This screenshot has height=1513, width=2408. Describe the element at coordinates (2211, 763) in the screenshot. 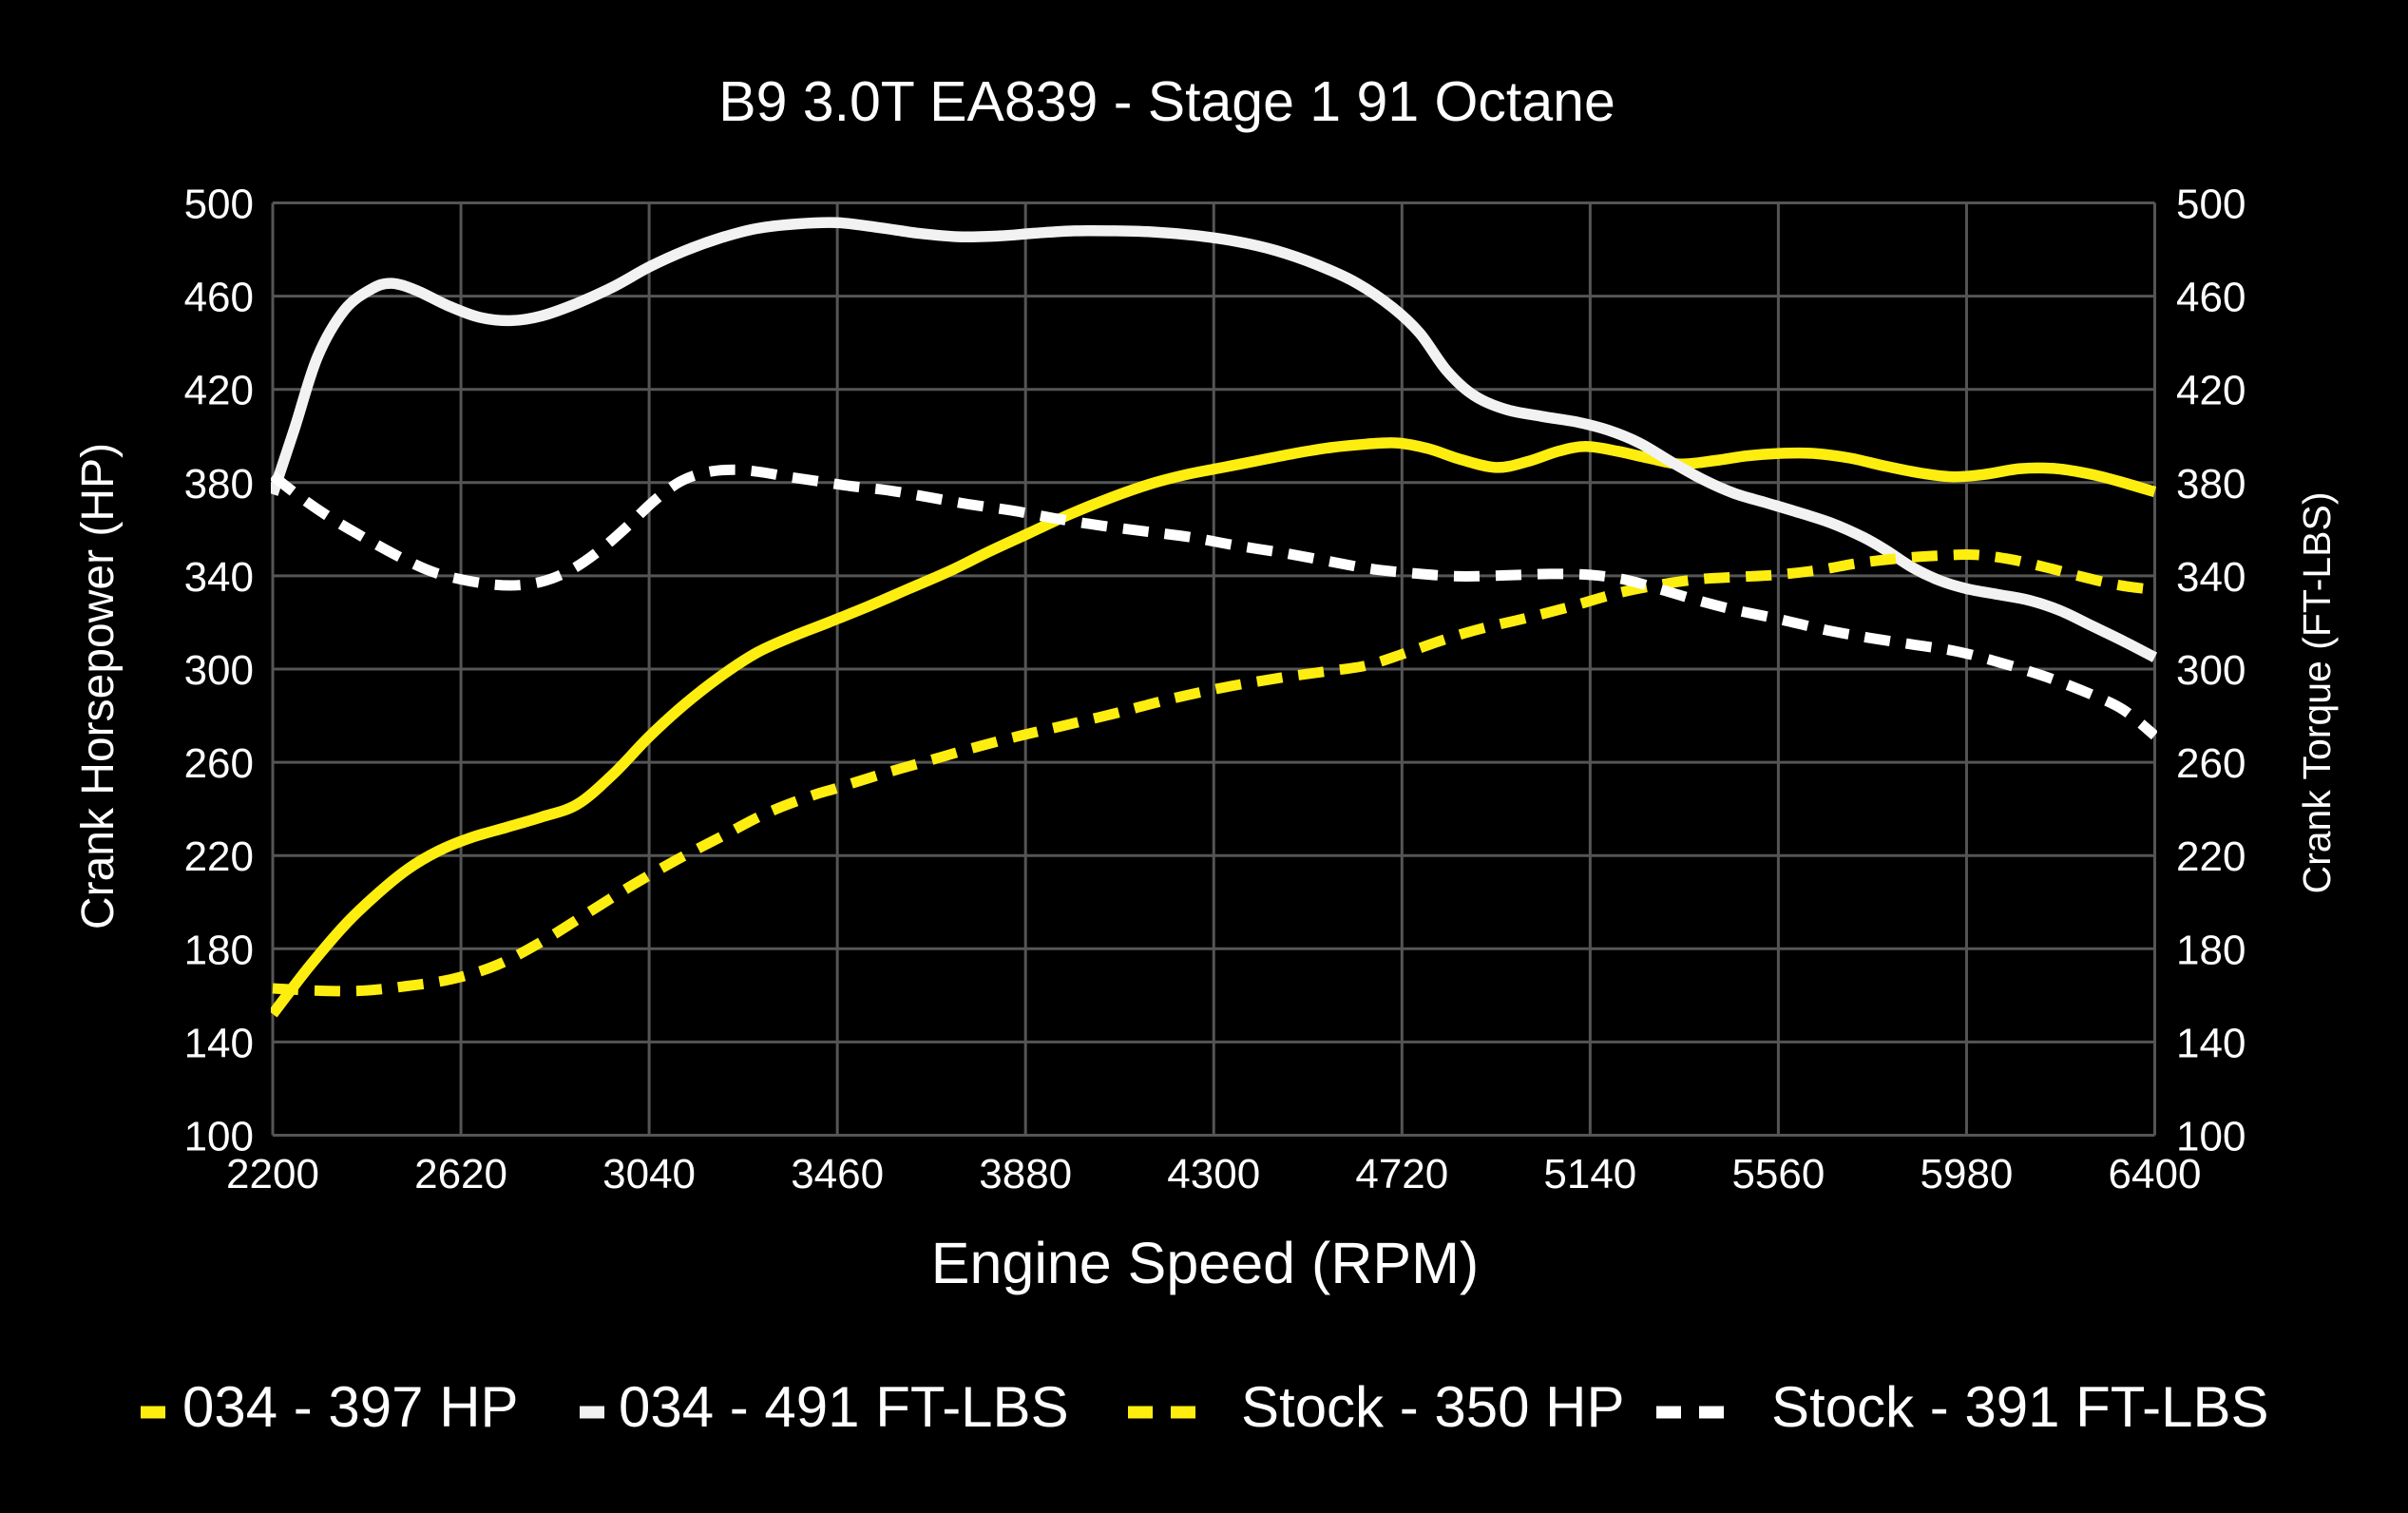

I see `y-tick-label-right: 260` at that location.